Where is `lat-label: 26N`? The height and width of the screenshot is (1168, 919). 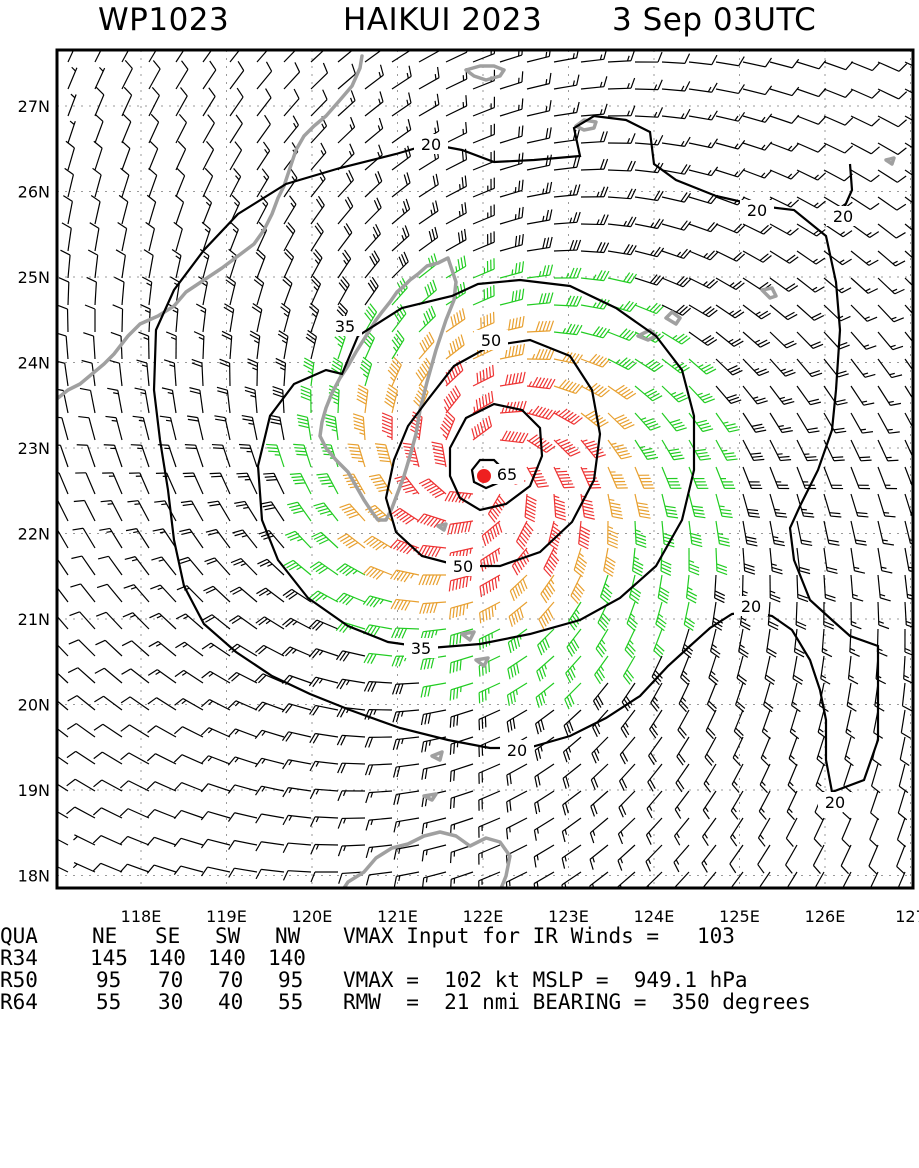
lat-label: 26N is located at coordinates (34, 192).